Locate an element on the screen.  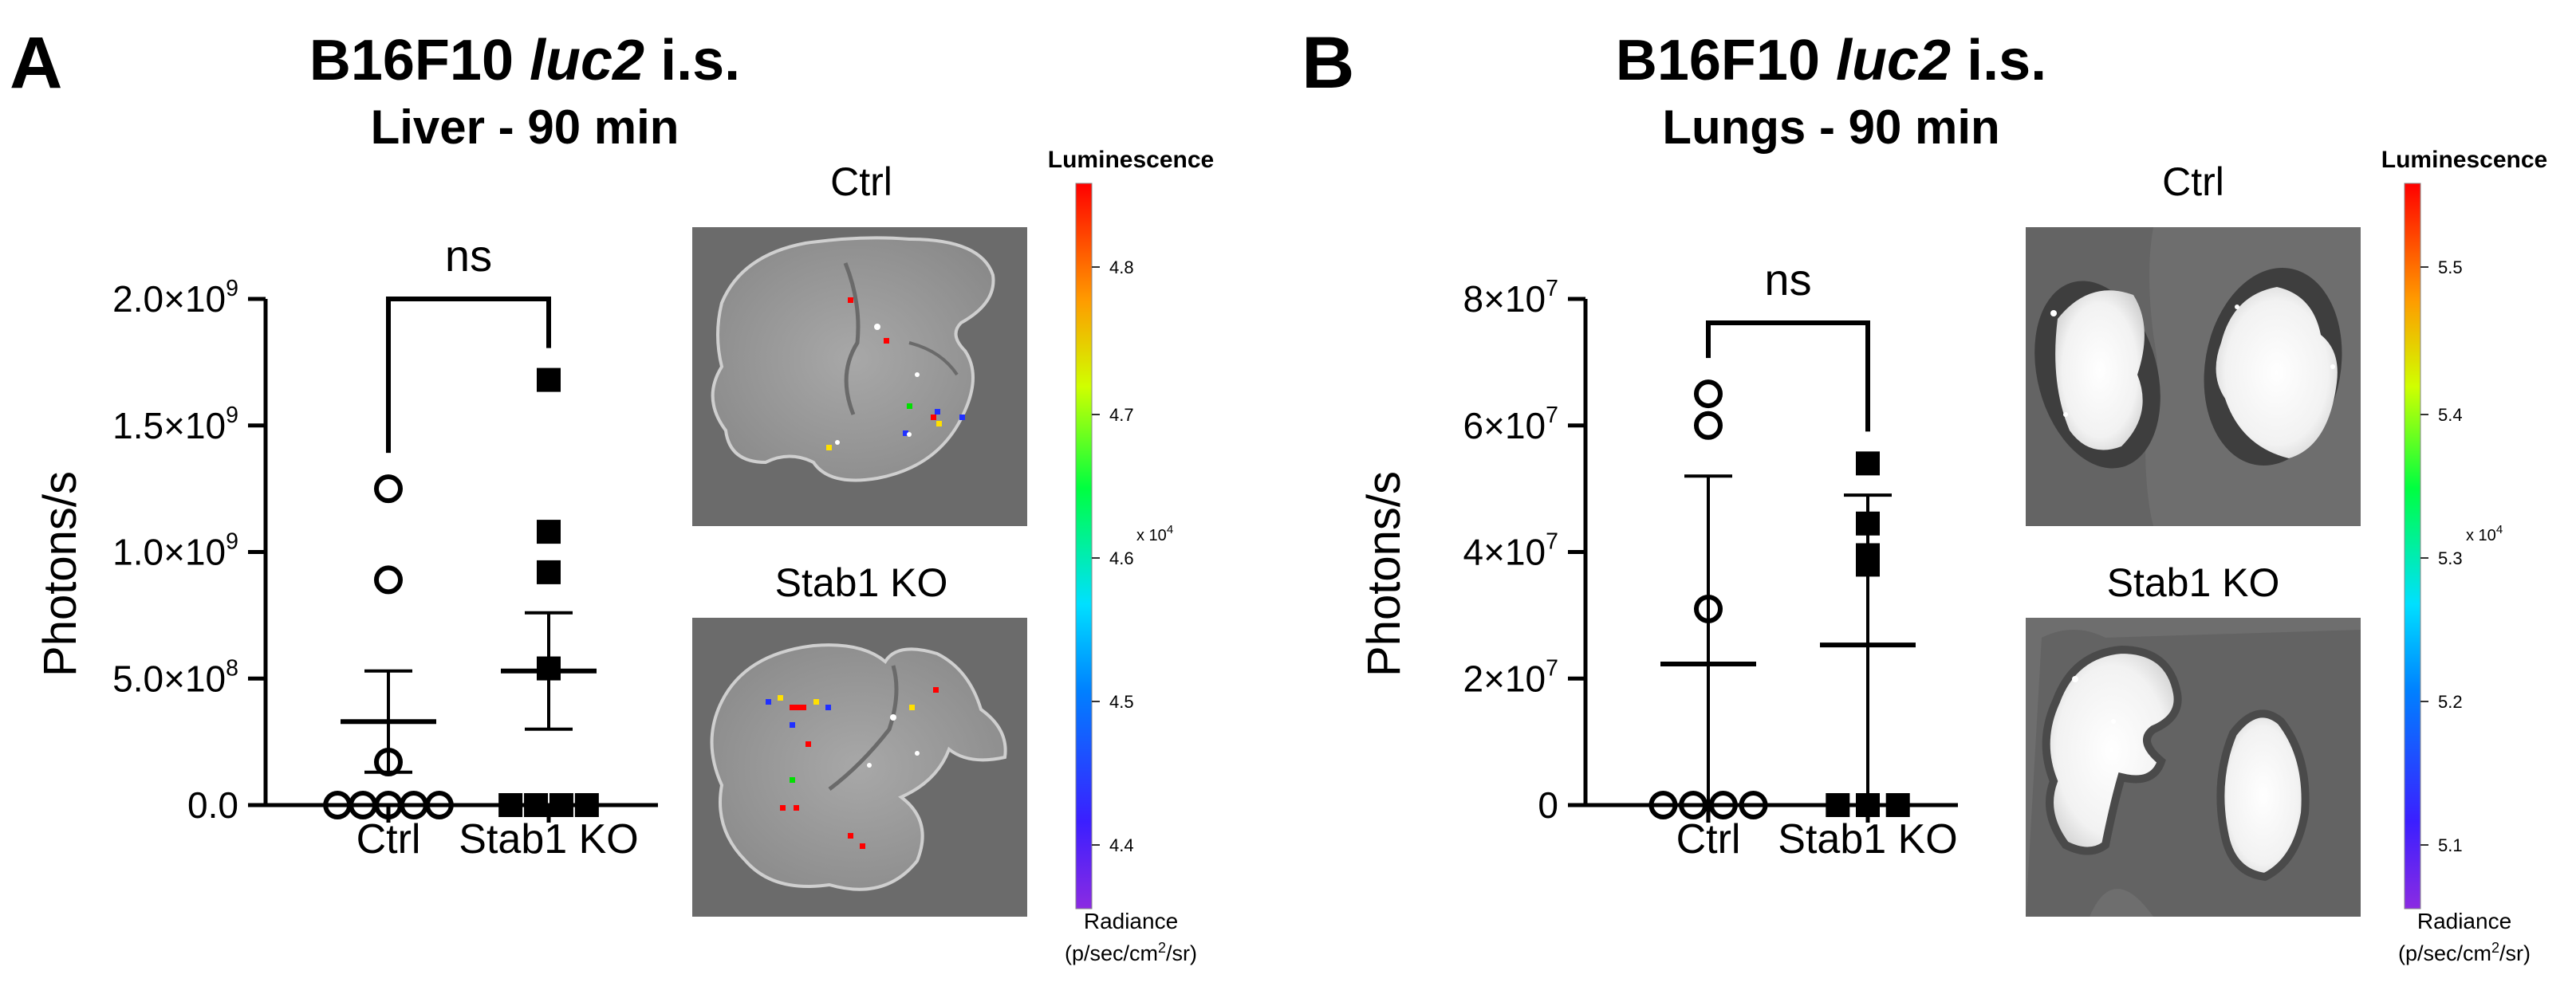
colorbar-tick-label: 4.6 is located at coordinates (1121, 558).